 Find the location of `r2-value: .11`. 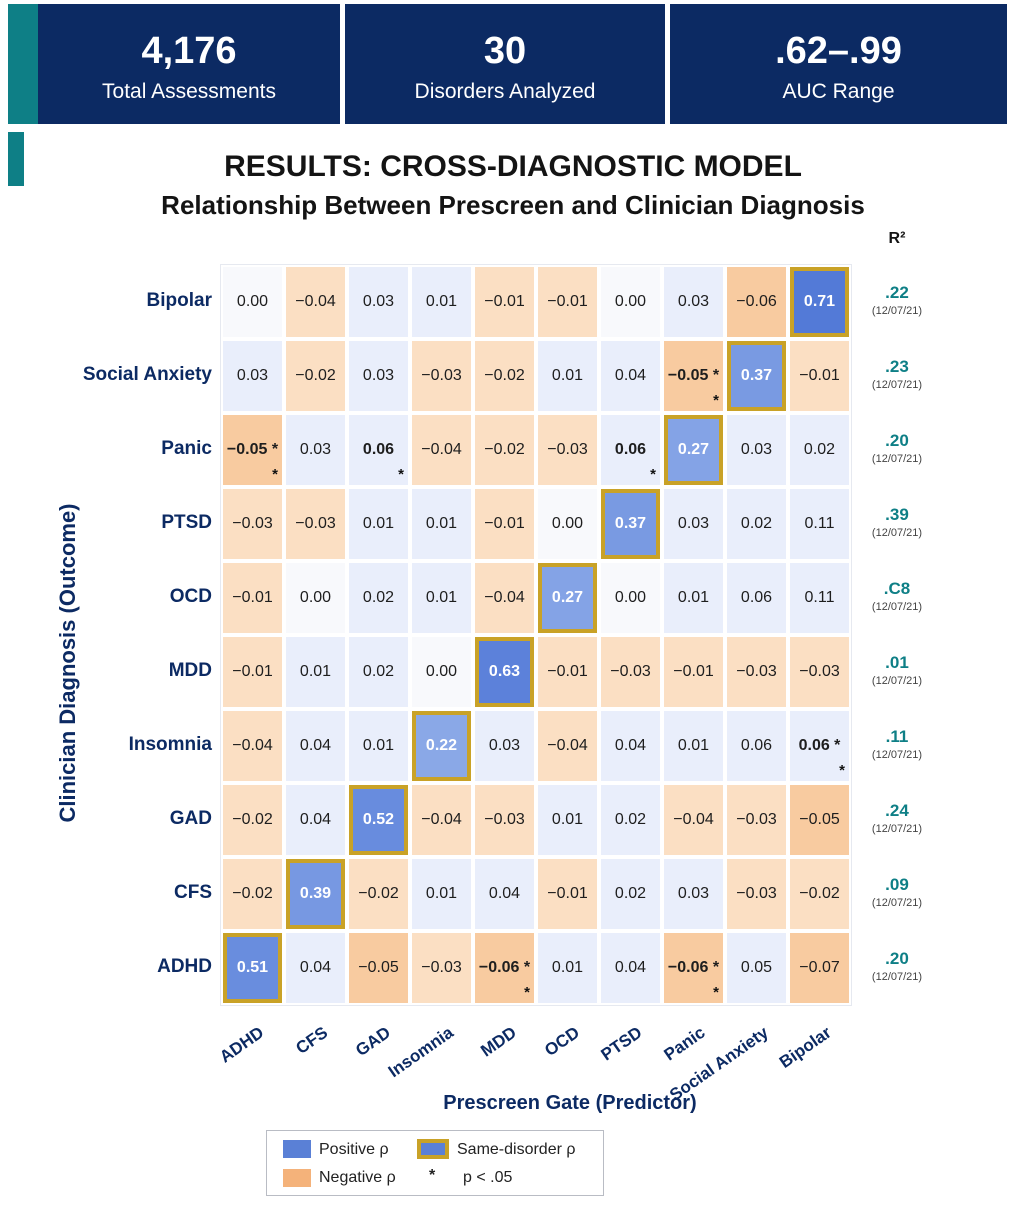

r2-value: .11 is located at coordinates (897, 736).